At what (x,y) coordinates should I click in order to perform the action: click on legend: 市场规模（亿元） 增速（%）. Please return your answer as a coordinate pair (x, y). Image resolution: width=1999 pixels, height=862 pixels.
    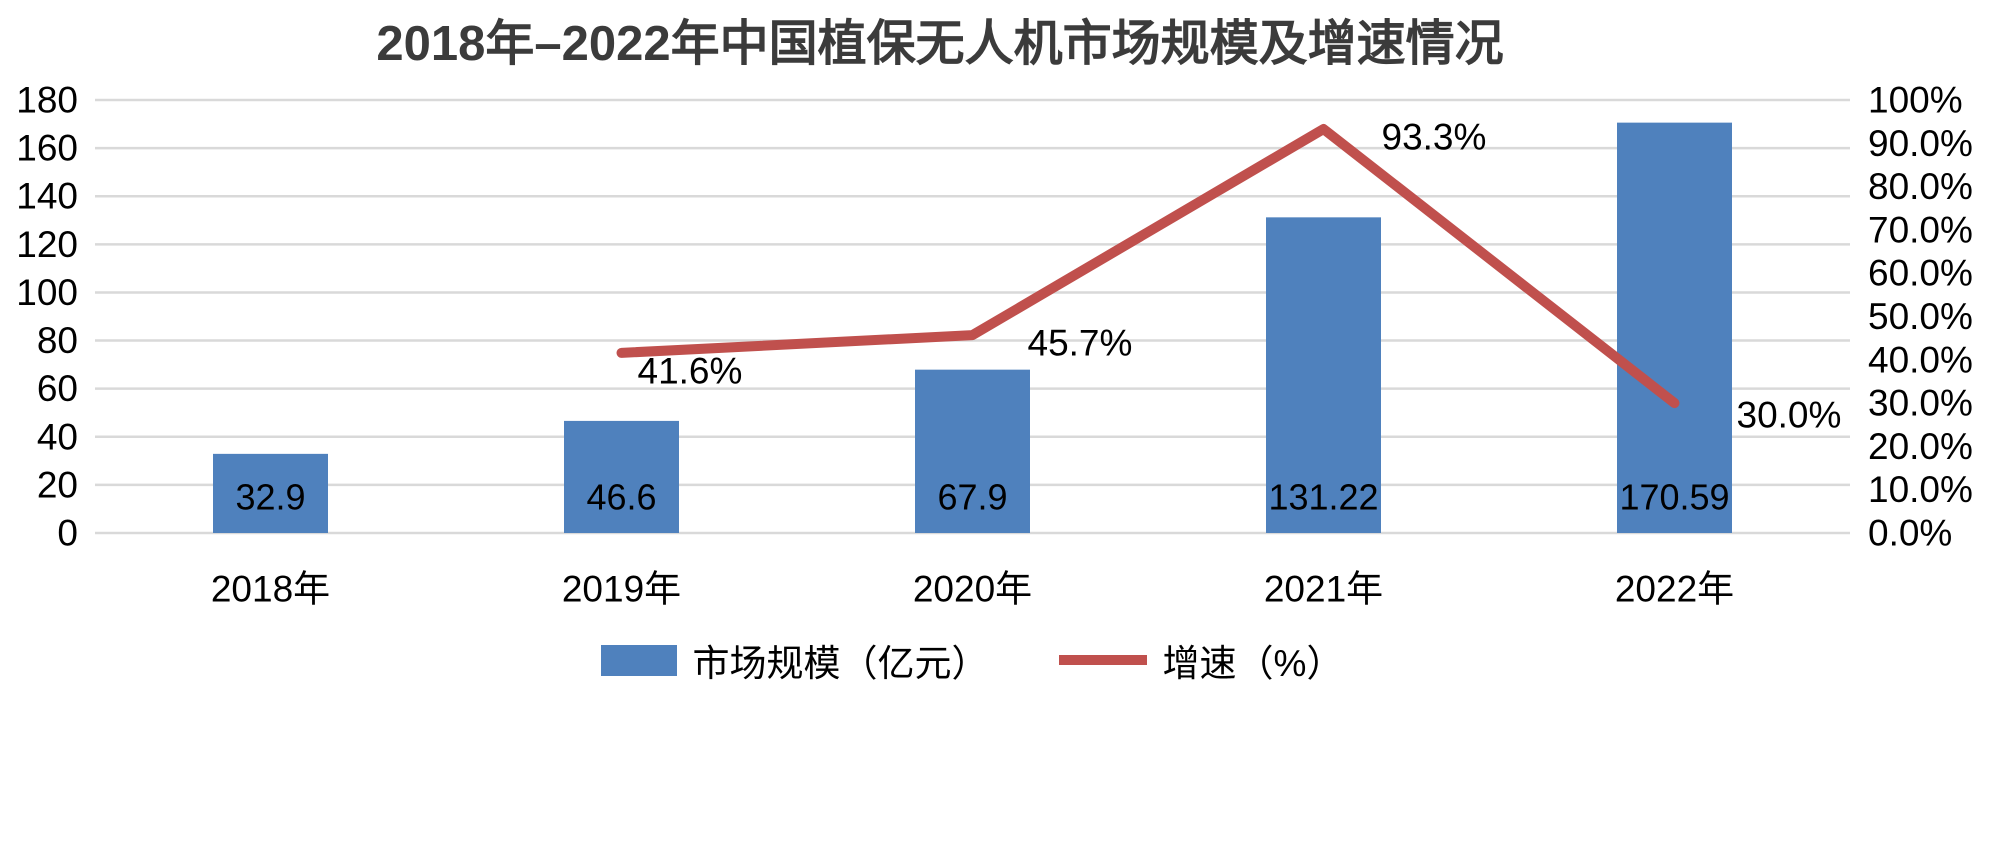
    Looking at the image, I should click on (972, 660).